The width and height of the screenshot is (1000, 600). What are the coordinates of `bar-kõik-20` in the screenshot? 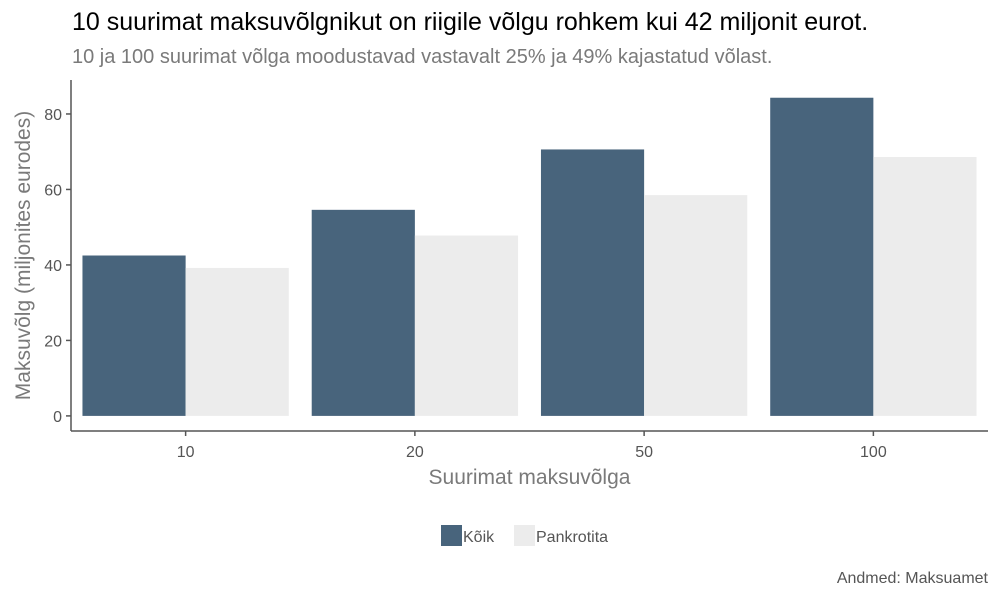 It's located at (363, 312).